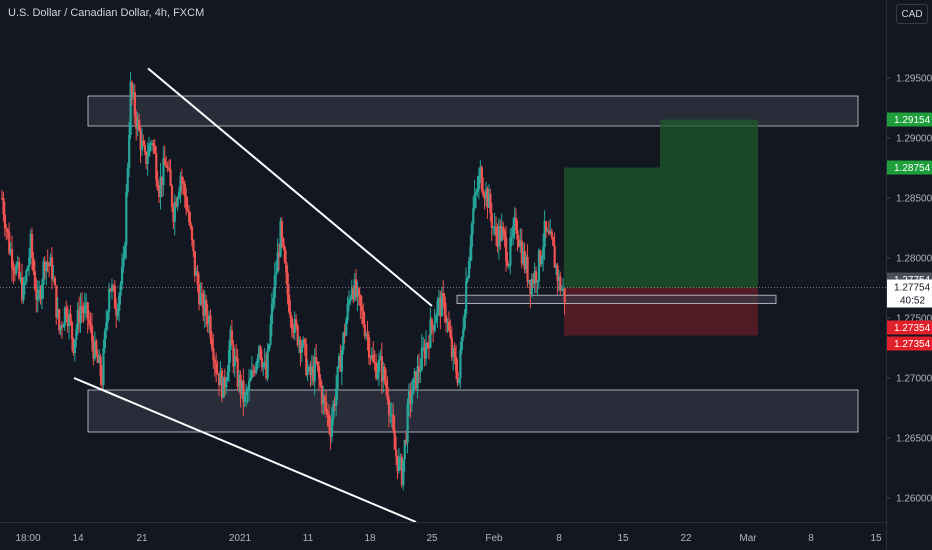 The image size is (932, 550). What do you see at coordinates (912, 14) in the screenshot?
I see `currency-button: CAD` at bounding box center [912, 14].